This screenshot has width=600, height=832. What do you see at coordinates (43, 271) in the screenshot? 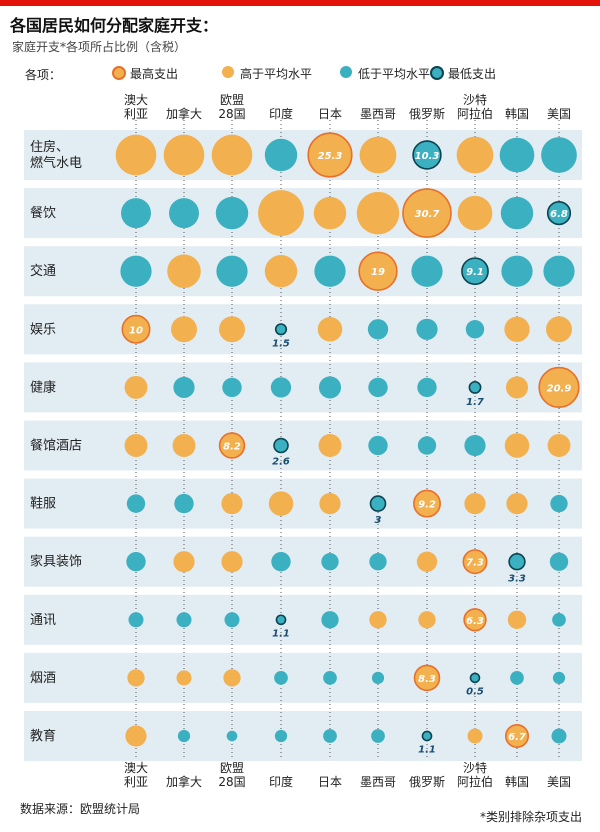
I see `category-label-2: 交通` at bounding box center [43, 271].